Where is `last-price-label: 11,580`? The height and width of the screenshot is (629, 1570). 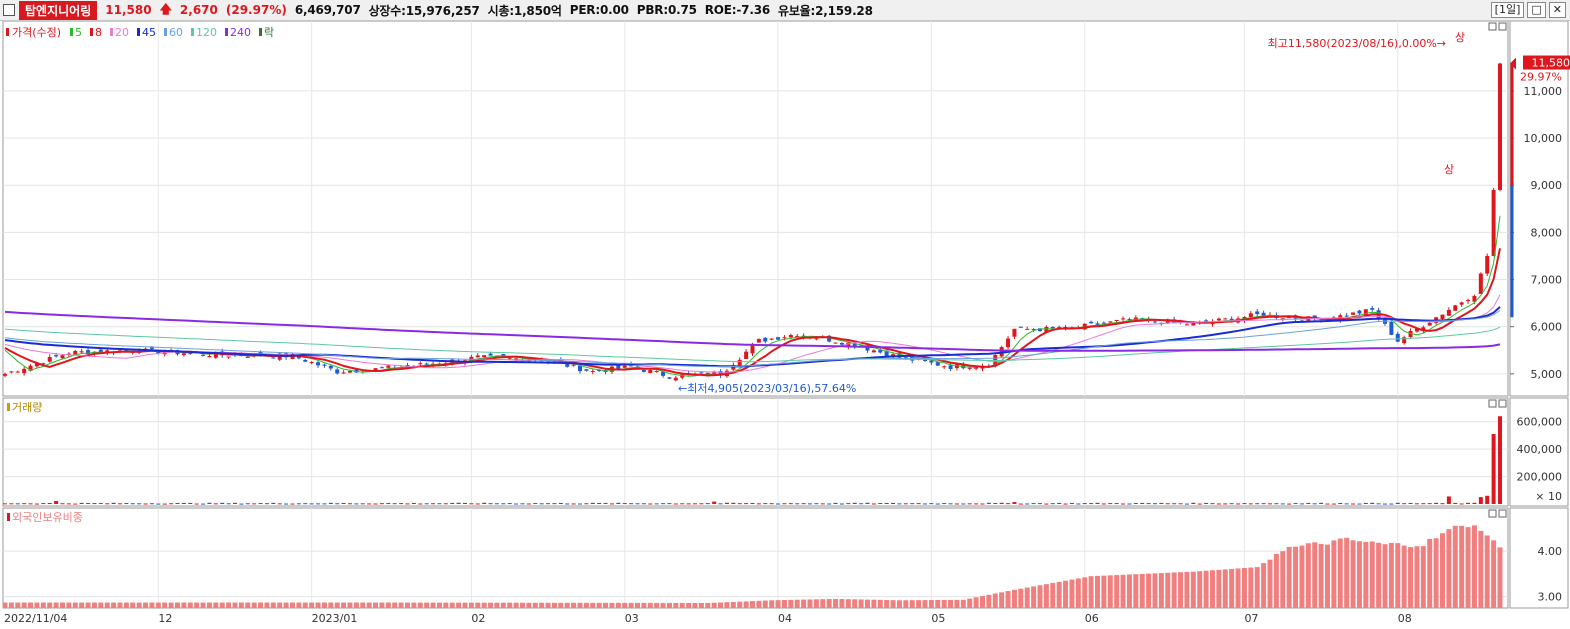
last-price-label: 11,580 is located at coordinates (1551, 63).